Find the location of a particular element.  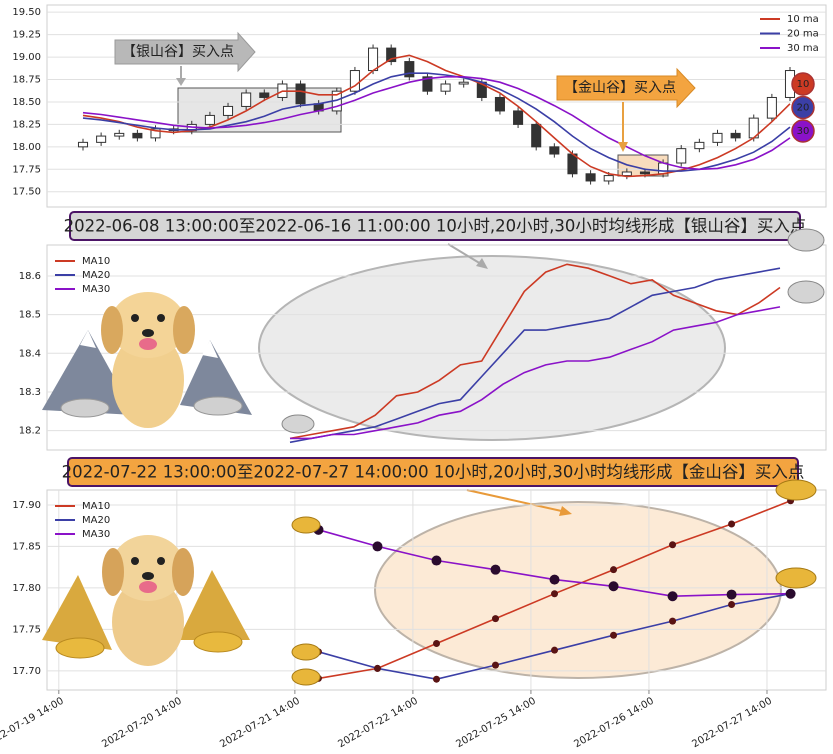

y-tick-label: 19.50 is located at coordinates (26, 12).